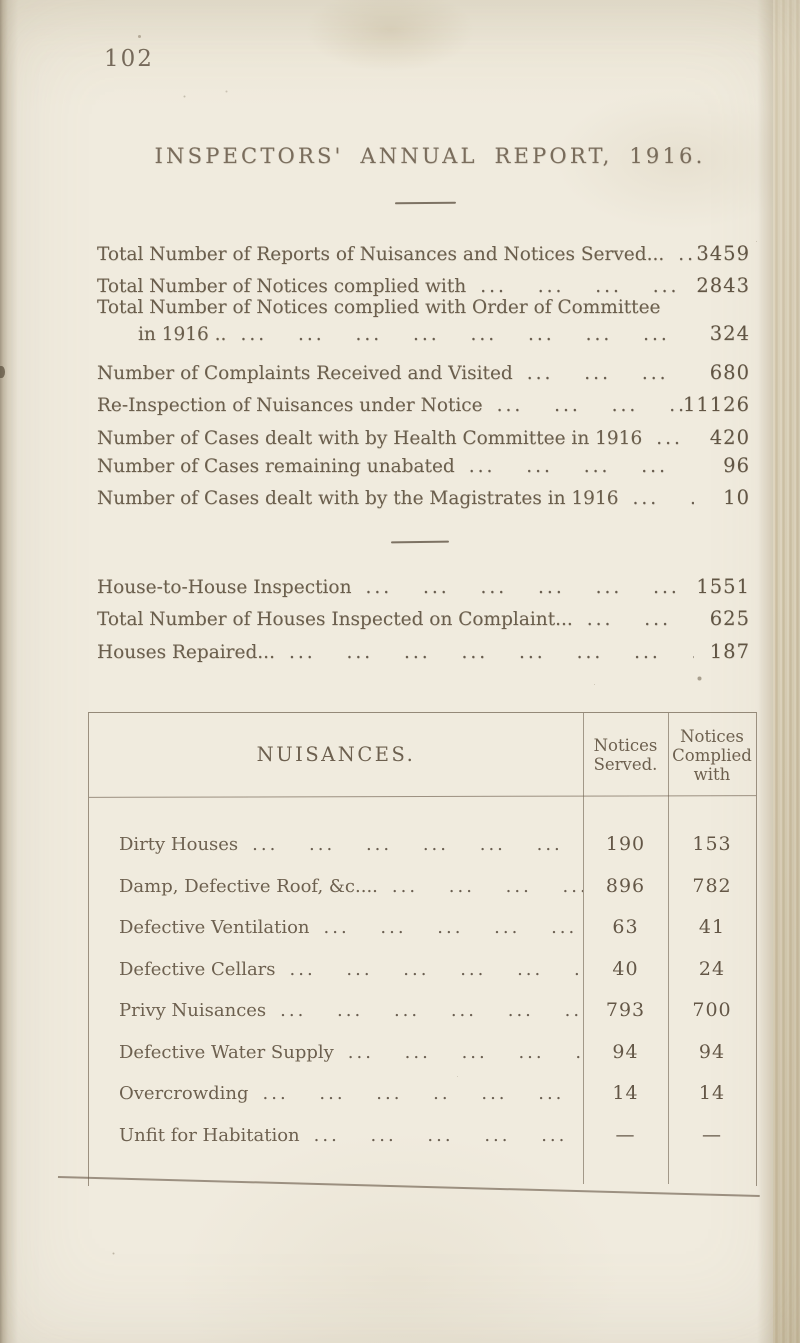 The image size is (800, 1343). Describe the element at coordinates (182, 334) in the screenshot. I see `stat-label-continuation: in 1916 ..` at that location.